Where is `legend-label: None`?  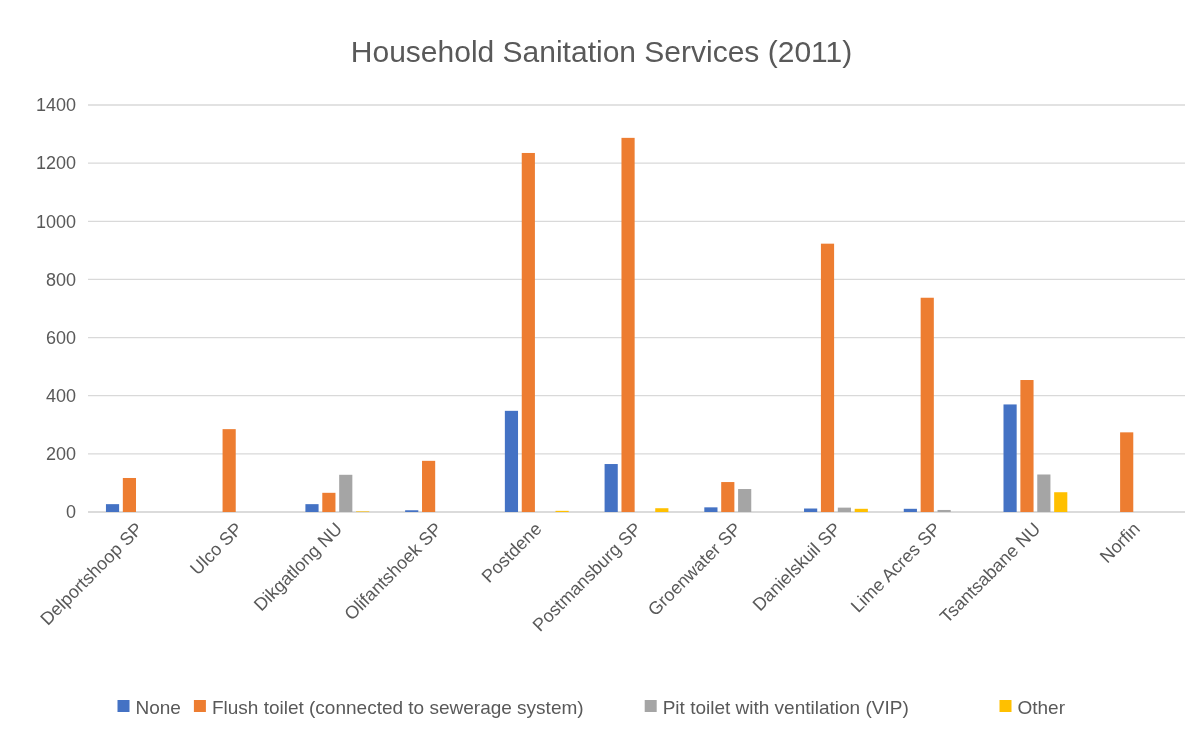
legend-label: None is located at coordinates (158, 707).